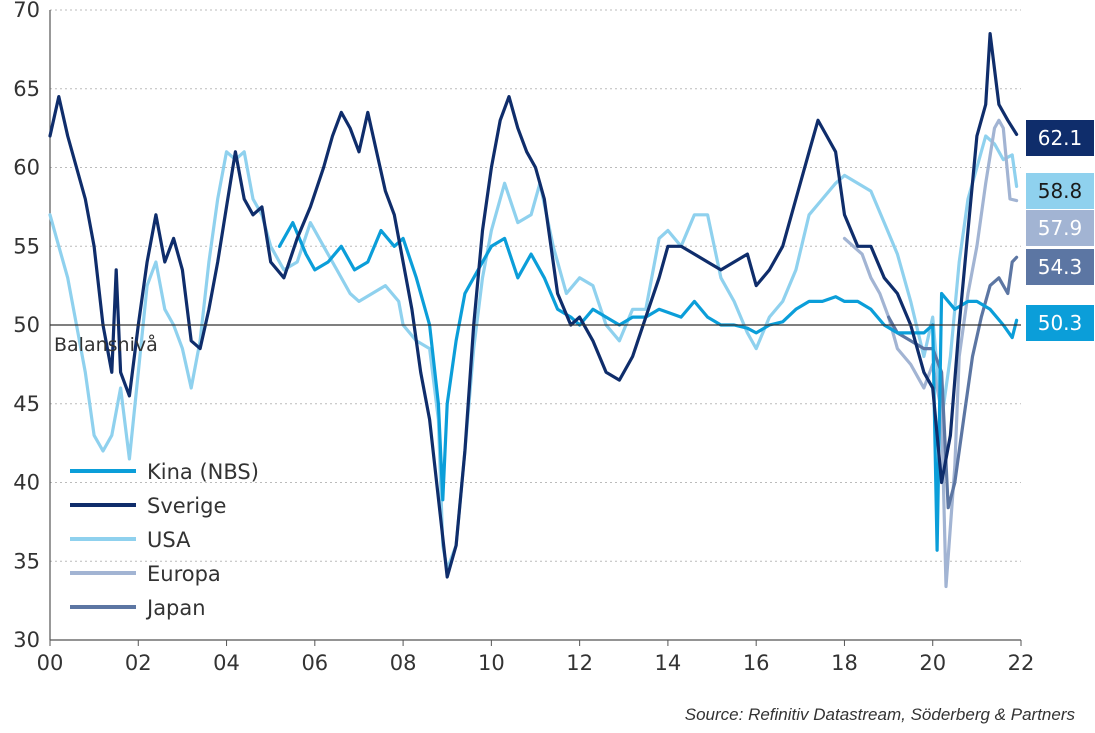  Describe the element at coordinates (26, 483) in the screenshot. I see `y-tick-label: 40` at that location.